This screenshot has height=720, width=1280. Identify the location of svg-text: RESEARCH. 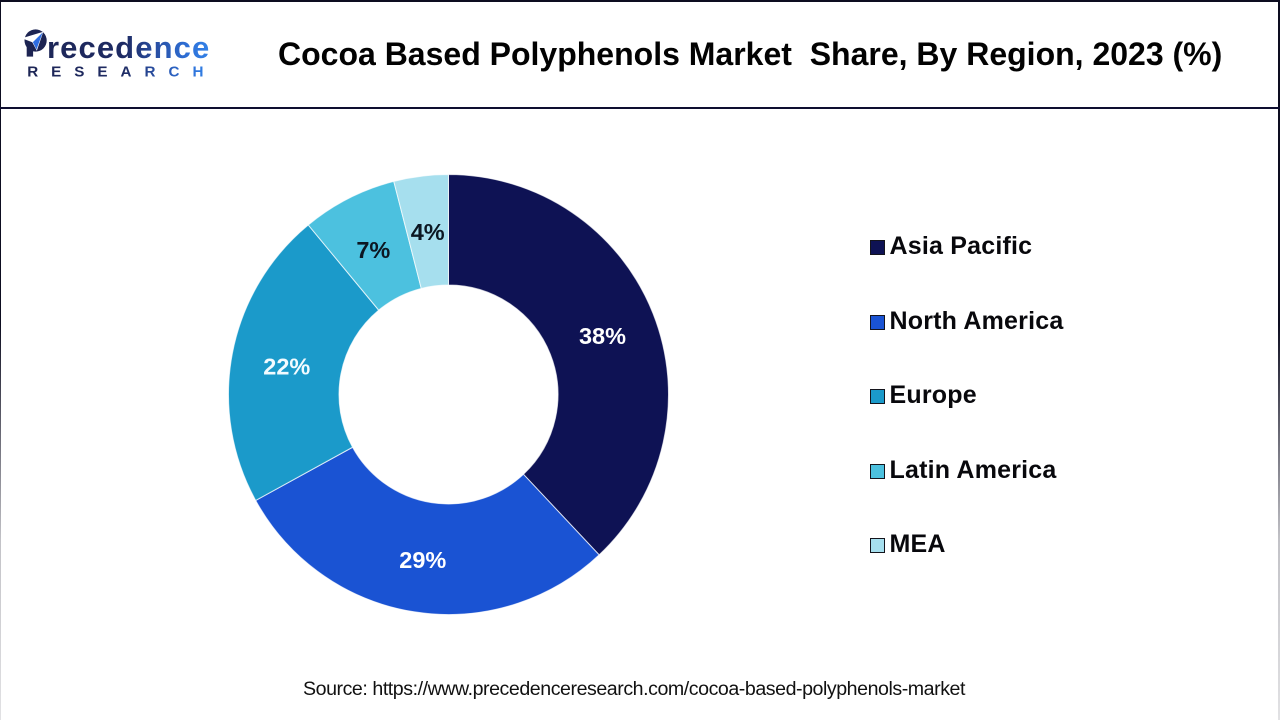
(121, 71).